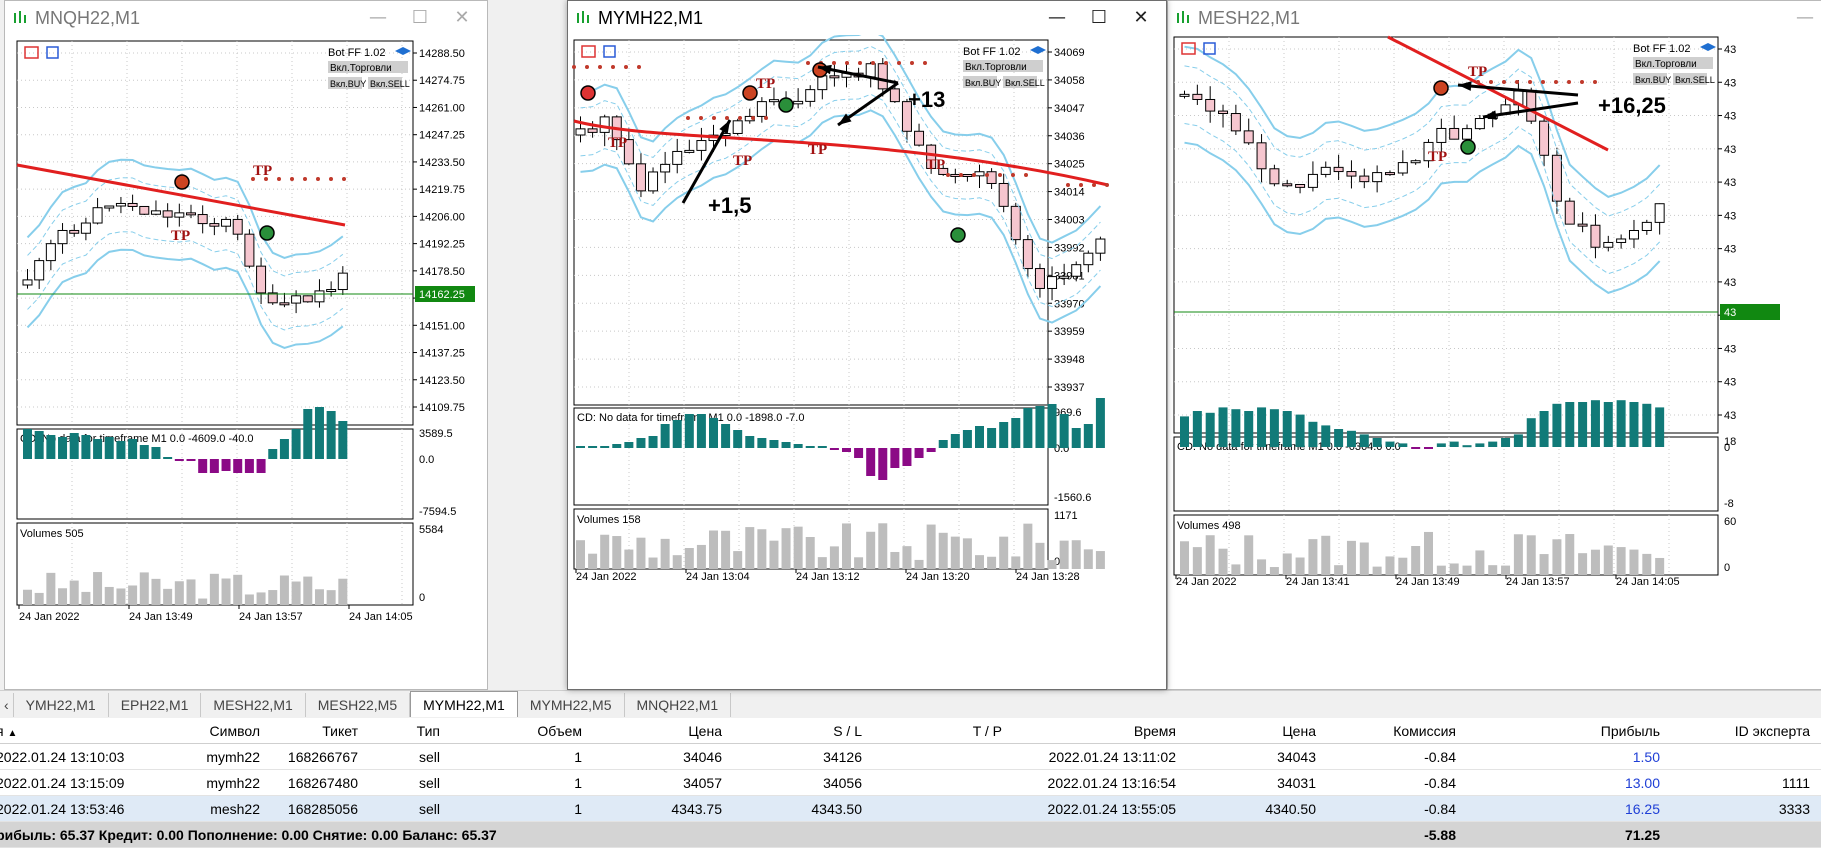 This screenshot has height=848, width=1821. What do you see at coordinates (428, 731) in the screenshot?
I see `header-type: Тип` at bounding box center [428, 731].